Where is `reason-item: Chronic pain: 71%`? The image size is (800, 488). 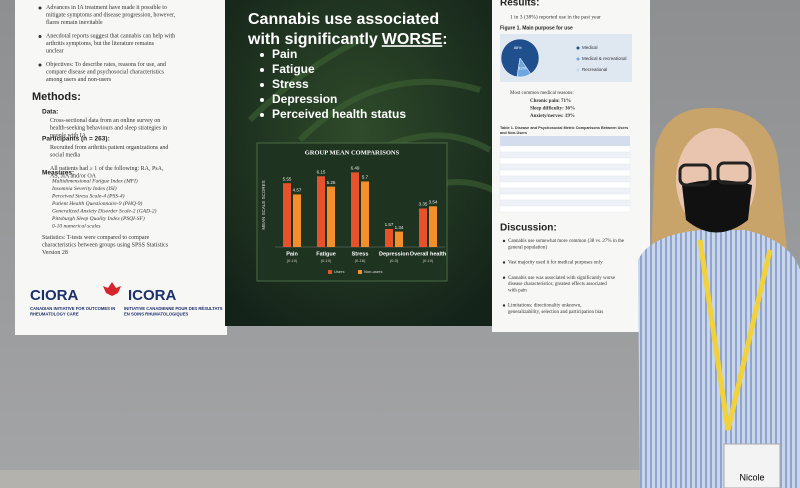
reason-item: Chronic pain: 71% is located at coordinates (550, 101).